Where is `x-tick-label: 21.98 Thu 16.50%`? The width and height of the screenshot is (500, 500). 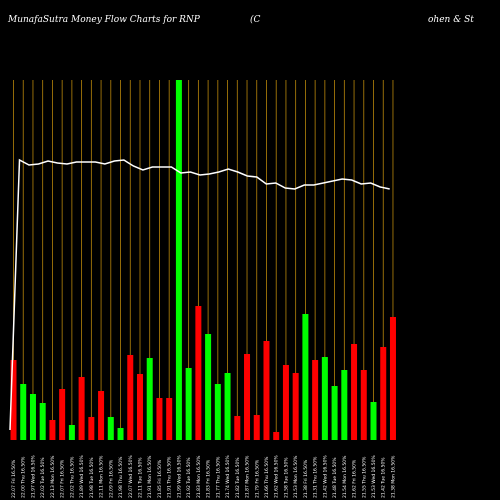 x-tick-label: 21.98 Thu 16.50% is located at coordinates (121, 477).